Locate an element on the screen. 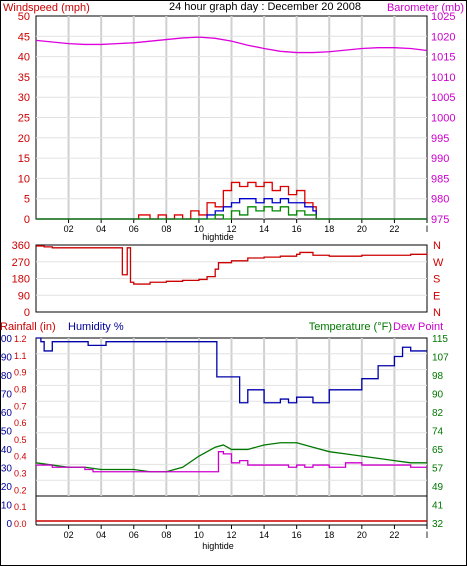 Image resolution: width=467 pixels, height=566 pixels. barometer-axis-label: Barometer (mb) is located at coordinates (425, 8).